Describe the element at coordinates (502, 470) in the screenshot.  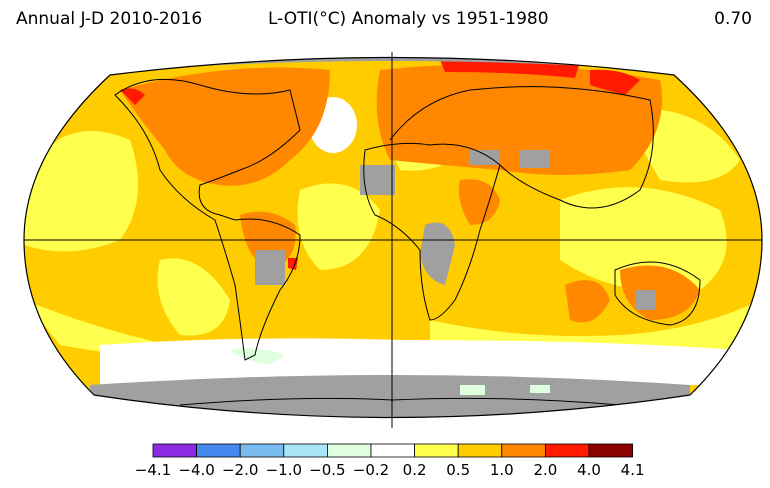
I see `legend-tick-label: 1.0` at that location.